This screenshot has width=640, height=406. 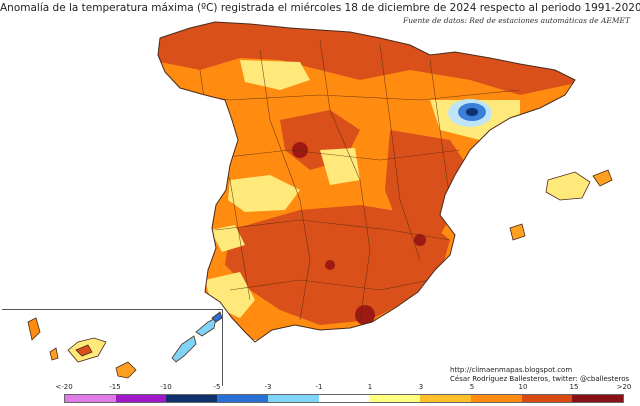 I want to click on legend-label: 3, so click(x=421, y=387).